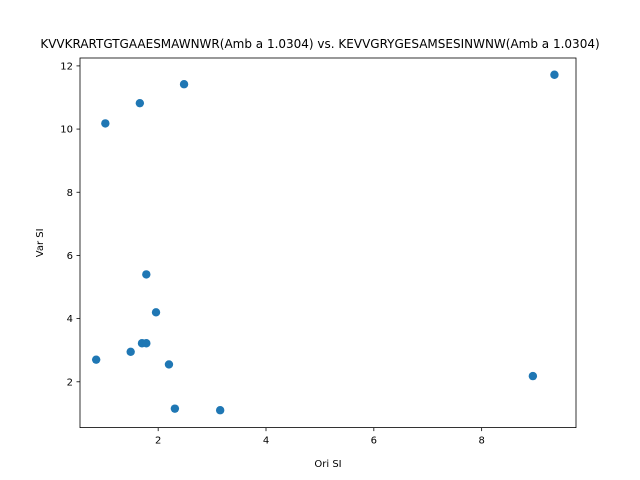 The image size is (640, 480). What do you see at coordinates (327, 464) in the screenshot?
I see `x-axis-label: Ori SI` at bounding box center [327, 464].